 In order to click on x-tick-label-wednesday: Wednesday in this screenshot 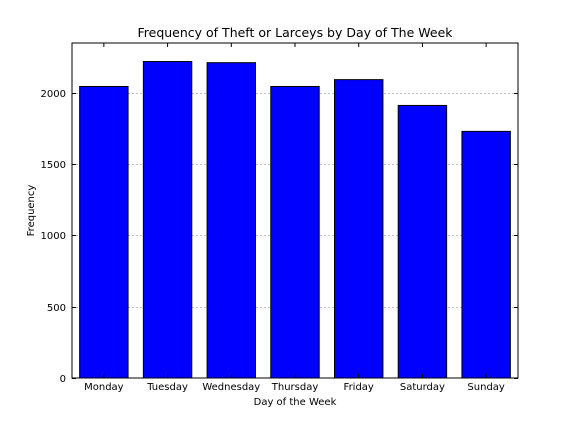, I will do `click(231, 387)`.